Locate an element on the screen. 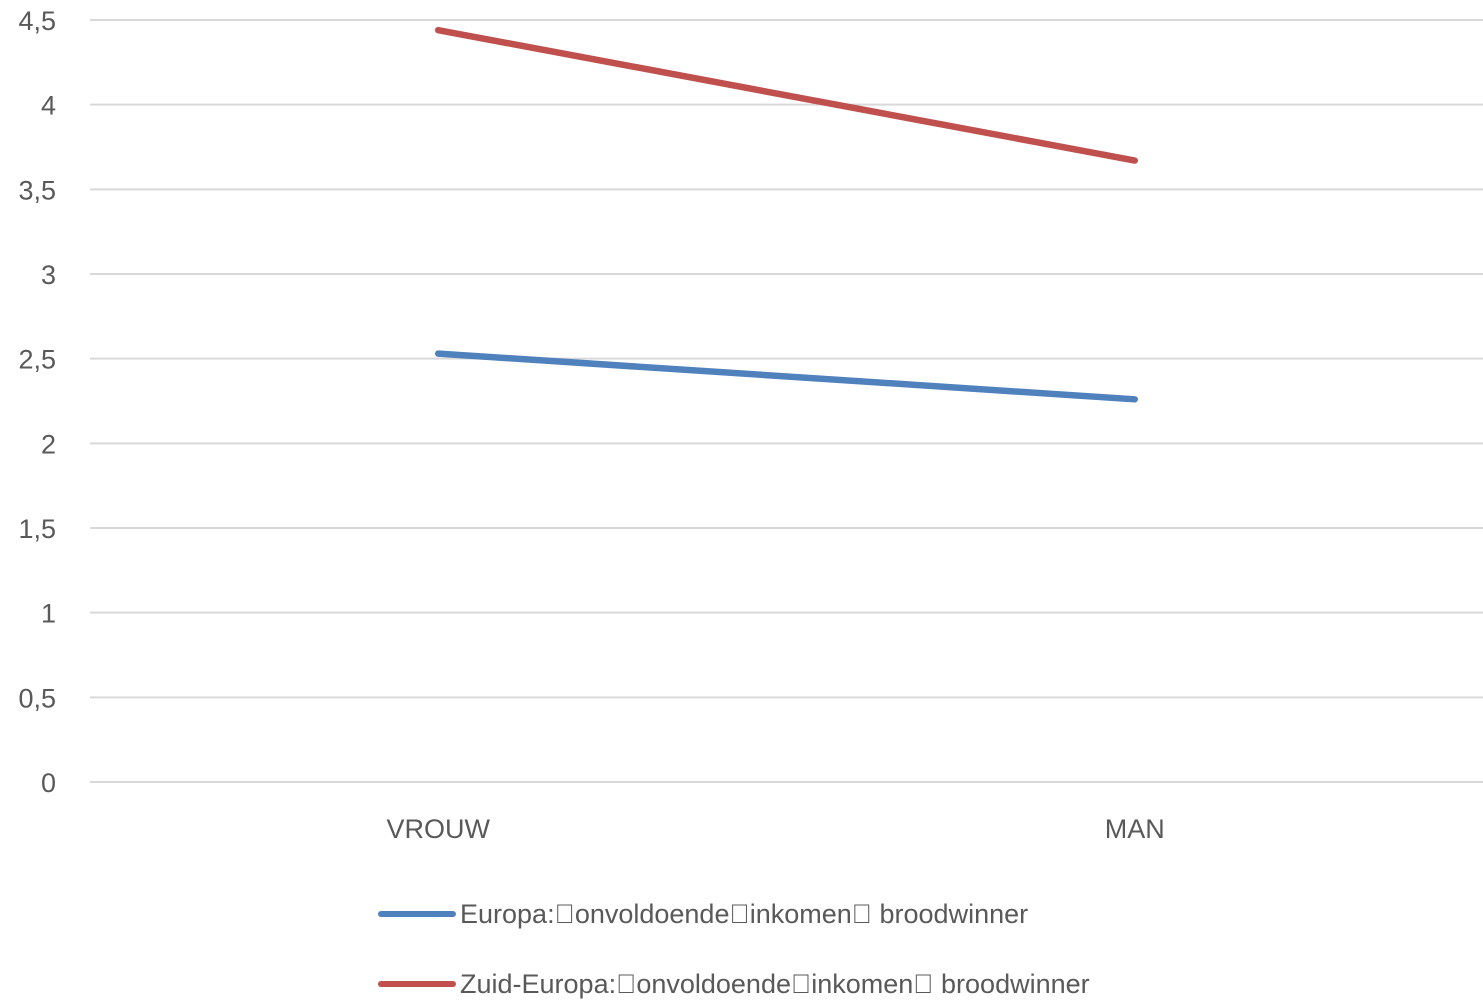 The width and height of the screenshot is (1483, 1004). y-tick-label: 3,5 is located at coordinates (37, 190).